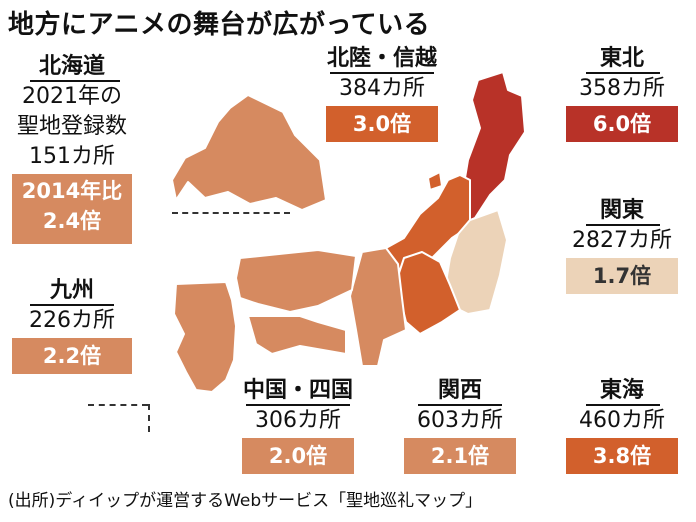 The width and height of the screenshot is (696, 522). What do you see at coordinates (459, 390) in the screenshot?
I see `region-name: 関西` at bounding box center [459, 390].